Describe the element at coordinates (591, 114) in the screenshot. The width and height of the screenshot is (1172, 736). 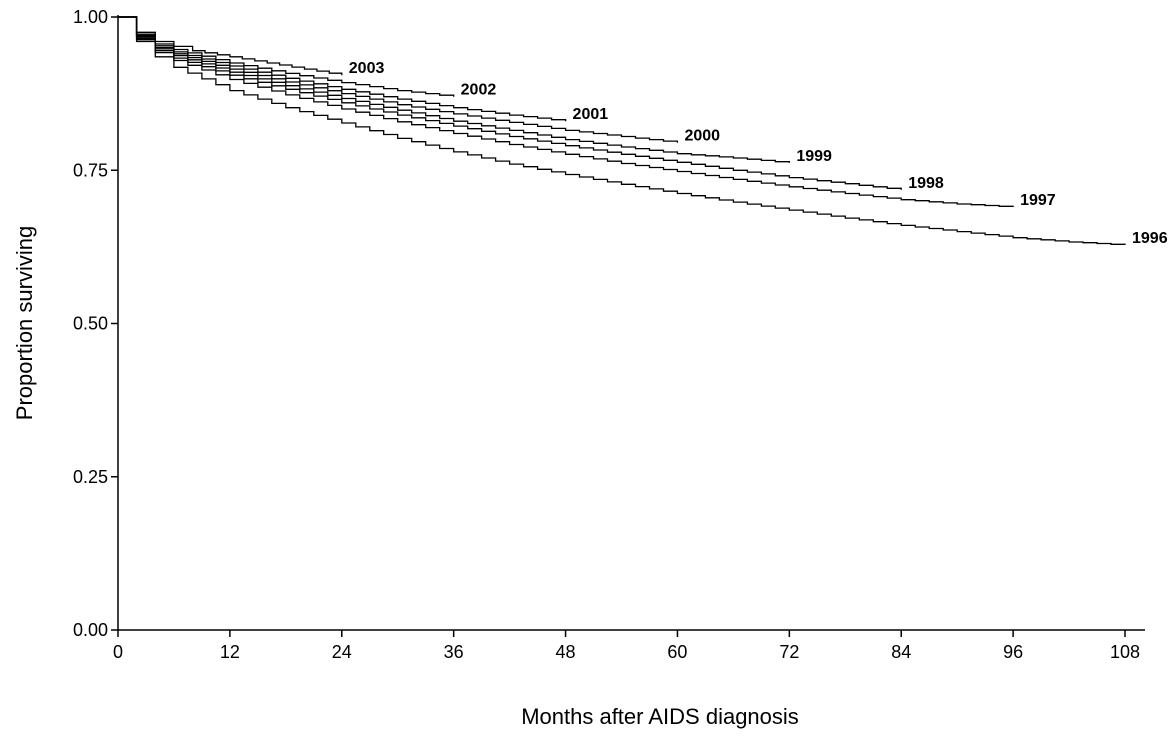
I see `series-label-2001: 2001` at that location.